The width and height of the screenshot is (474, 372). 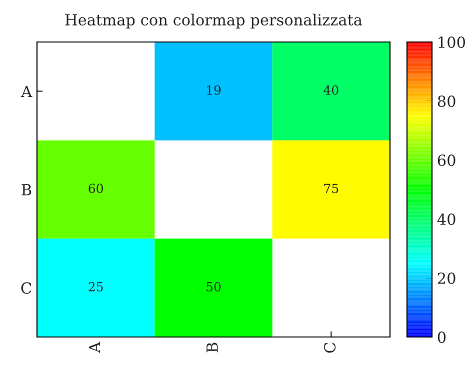 What do you see at coordinates (447, 278) in the screenshot?
I see `color-bar-label: 20` at bounding box center [447, 278].